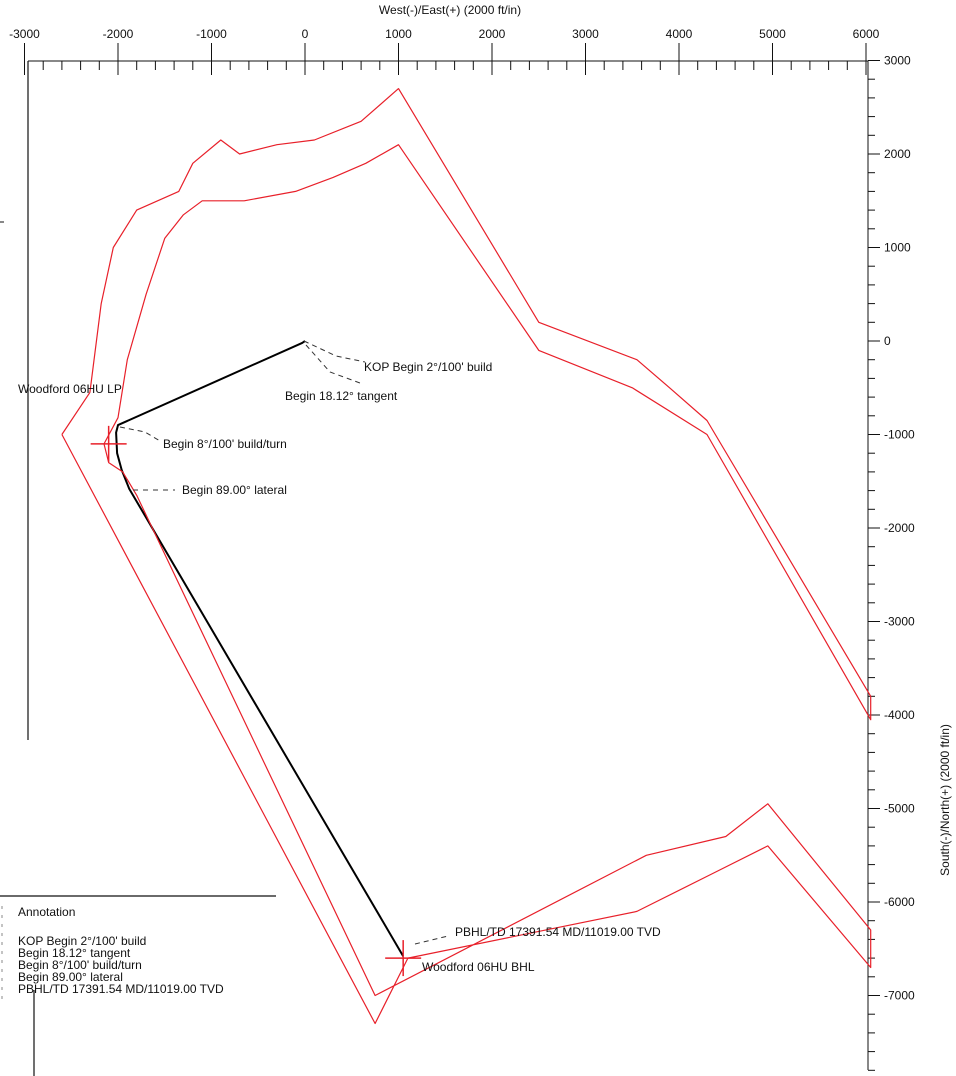 The width and height of the screenshot is (956, 1076). What do you see at coordinates (492, 34) in the screenshot?
I see `x-tick-label: 2000` at bounding box center [492, 34].